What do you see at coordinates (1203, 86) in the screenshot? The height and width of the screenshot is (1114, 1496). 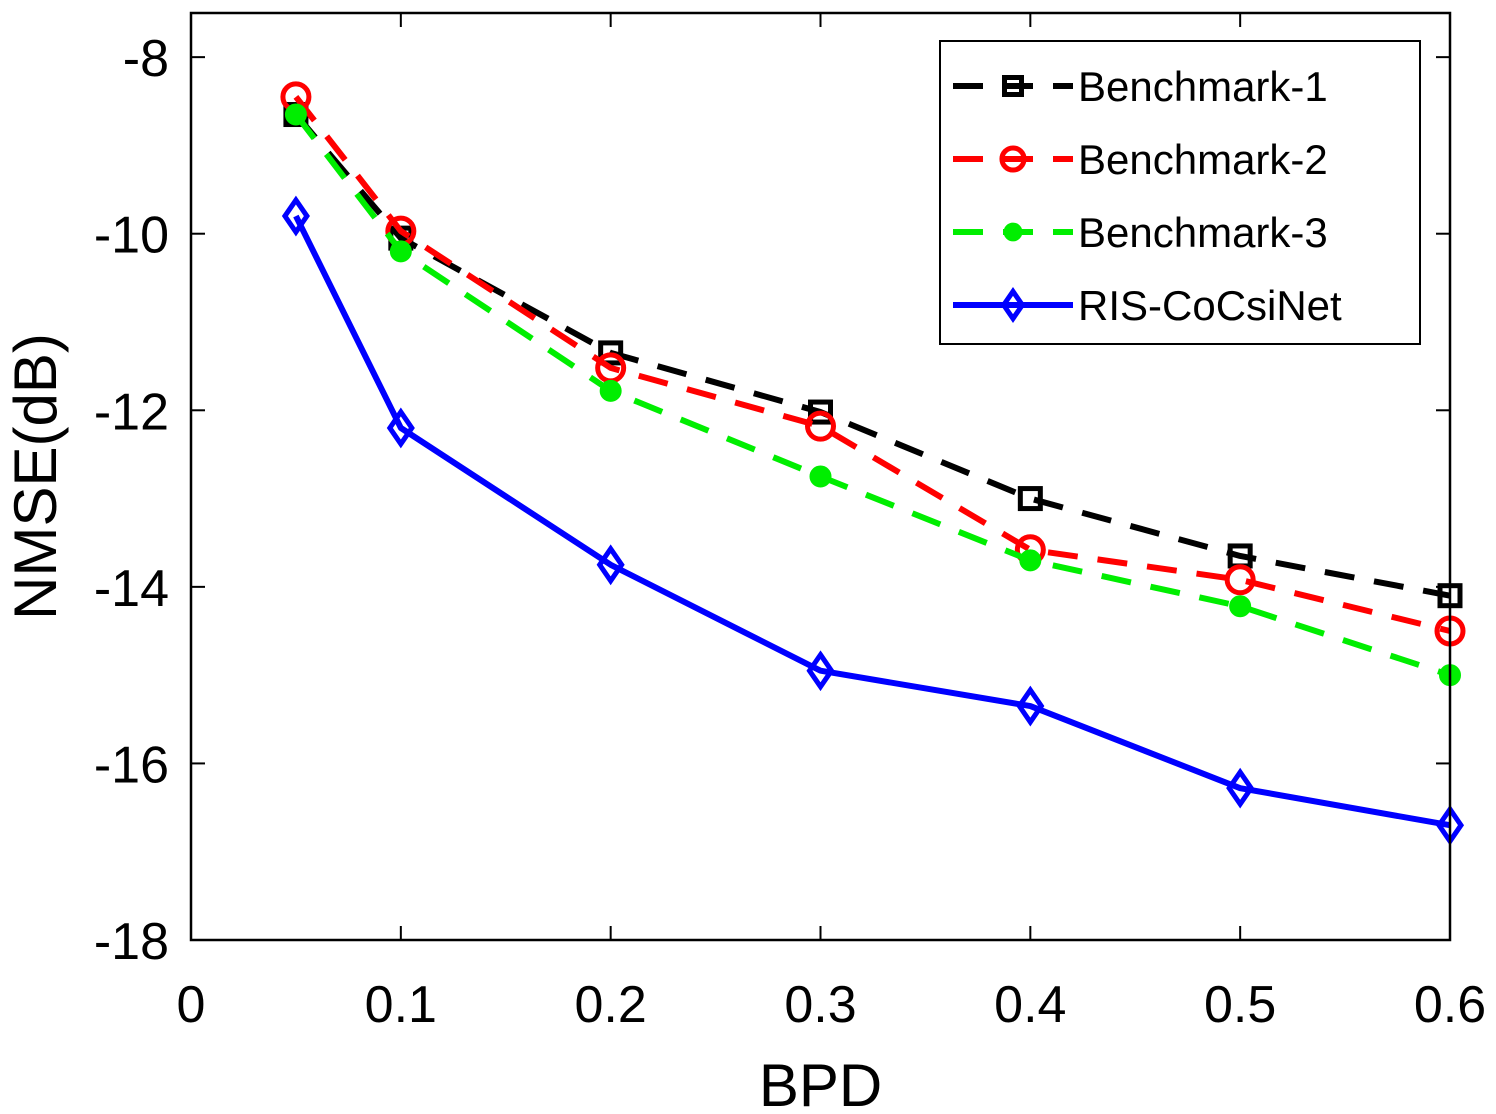 I see `legend-label: Benchmark-1` at bounding box center [1203, 86].